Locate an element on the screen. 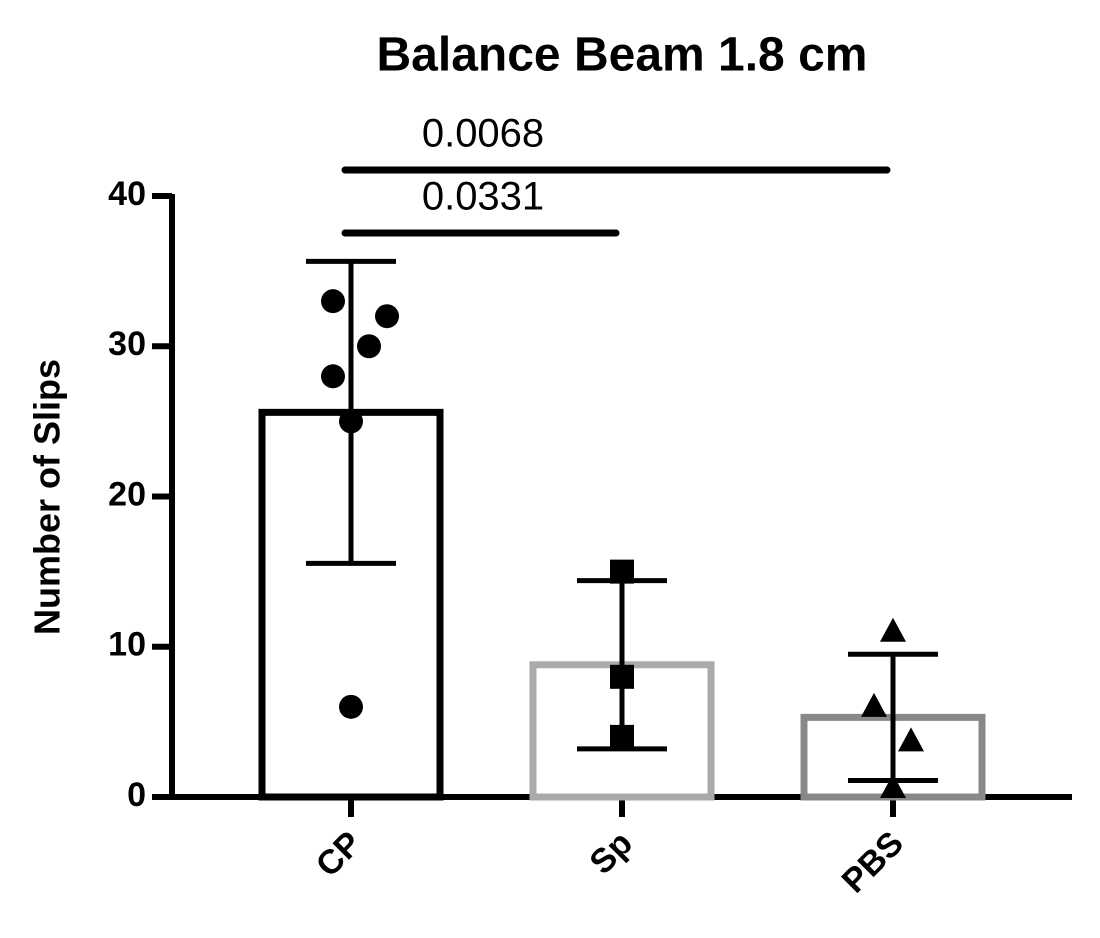 This screenshot has width=1100, height=938. y-tick-label: 20 is located at coordinates (127, 494).